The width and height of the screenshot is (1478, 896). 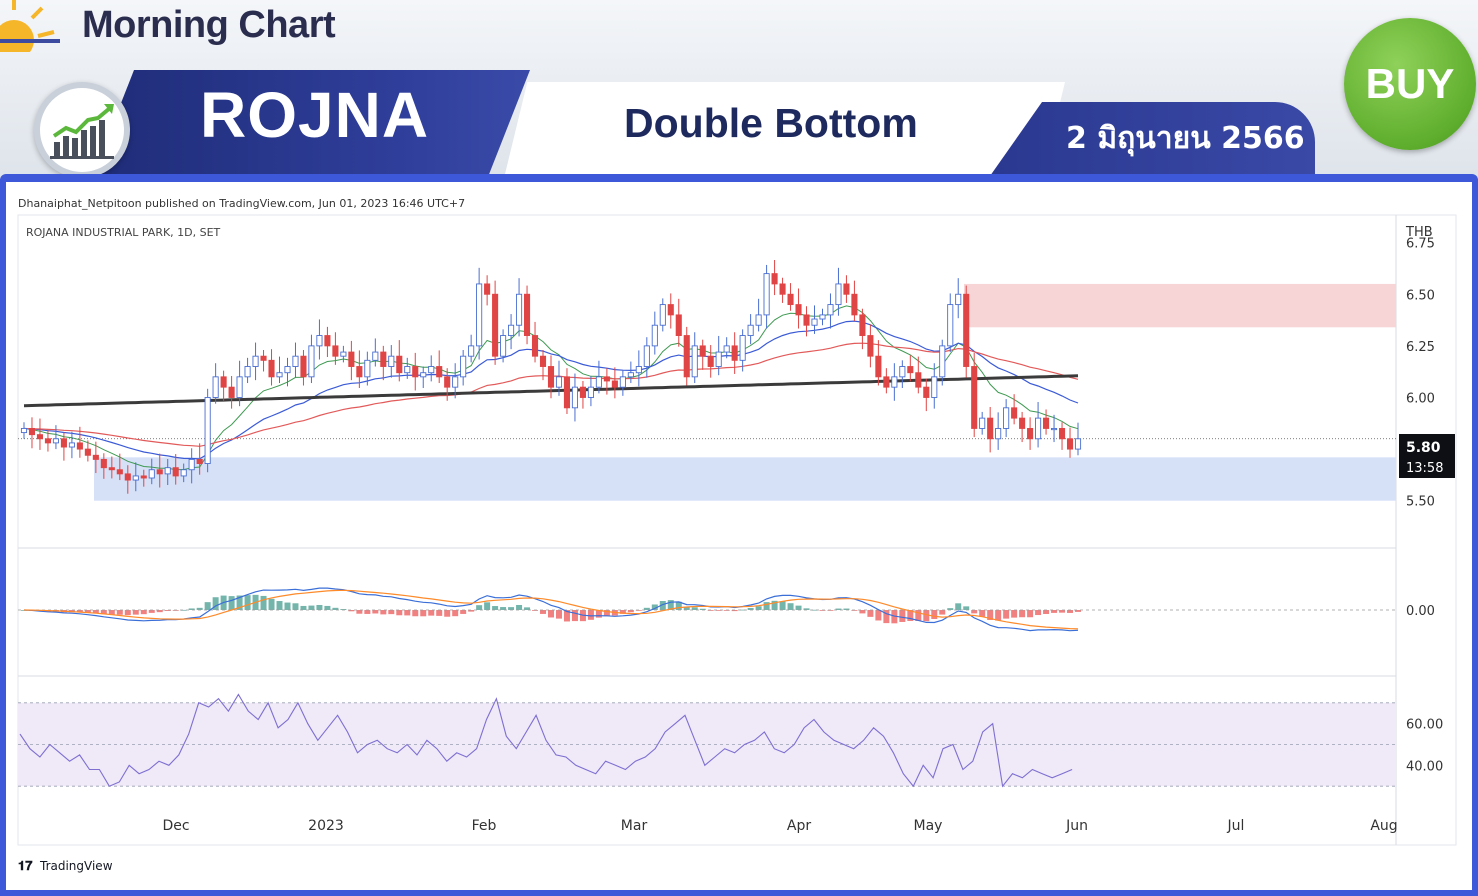 What do you see at coordinates (1424, 468) in the screenshot?
I see `bar-countdown: 13:58` at bounding box center [1424, 468].